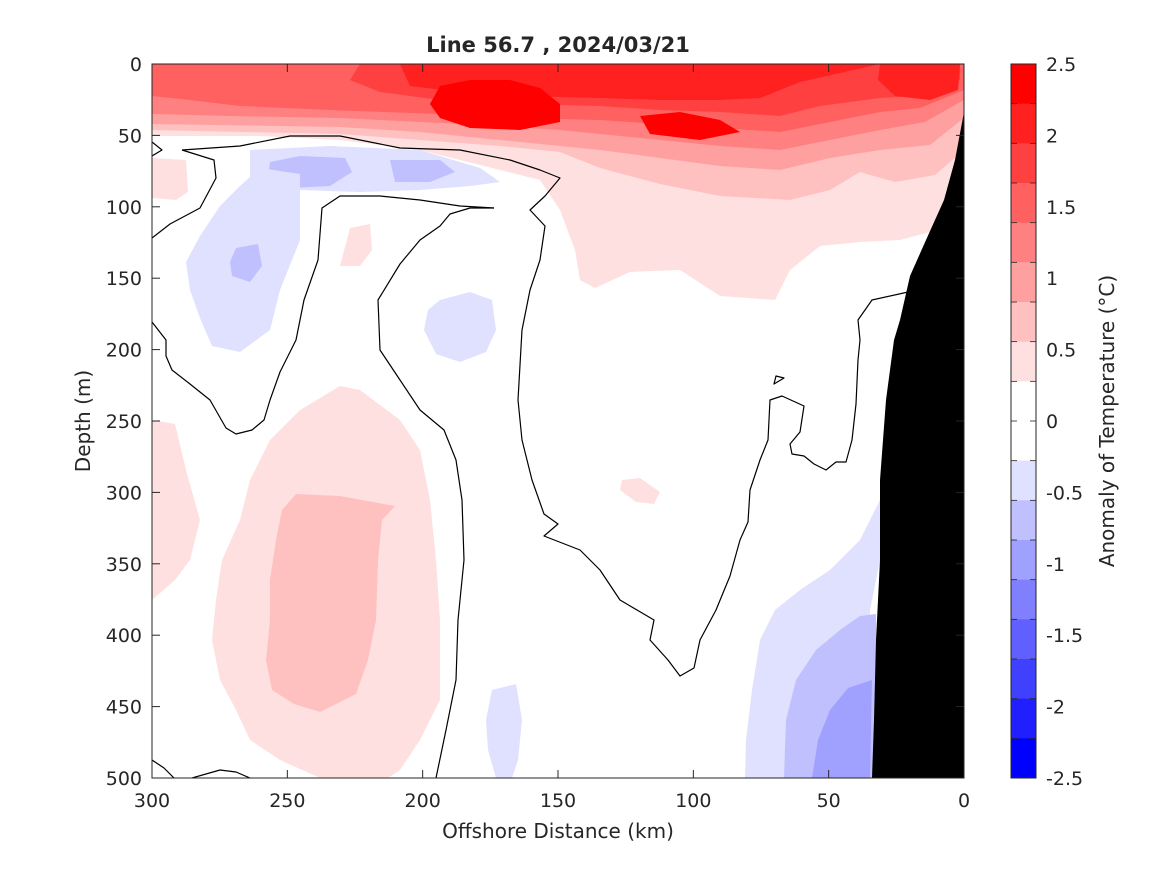  Describe the element at coordinates (163, 768) in the screenshot. I see `zero-contour-bottom-left` at that location.